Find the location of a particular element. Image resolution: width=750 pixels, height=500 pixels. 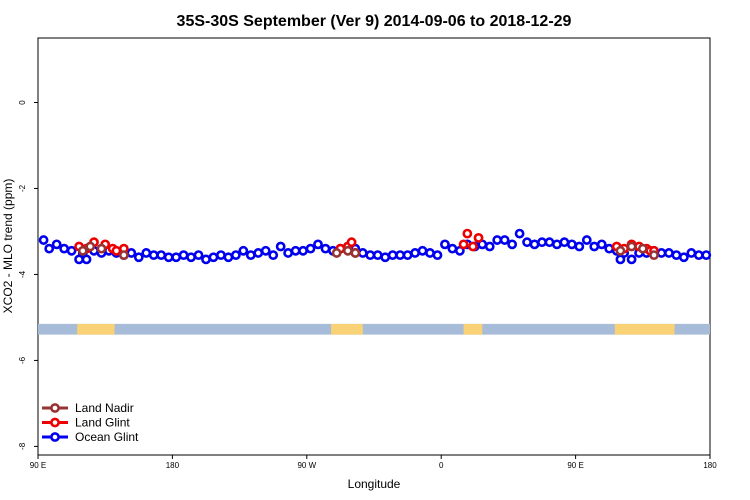

legend-entry: Ocean Glint is located at coordinates (90, 437).